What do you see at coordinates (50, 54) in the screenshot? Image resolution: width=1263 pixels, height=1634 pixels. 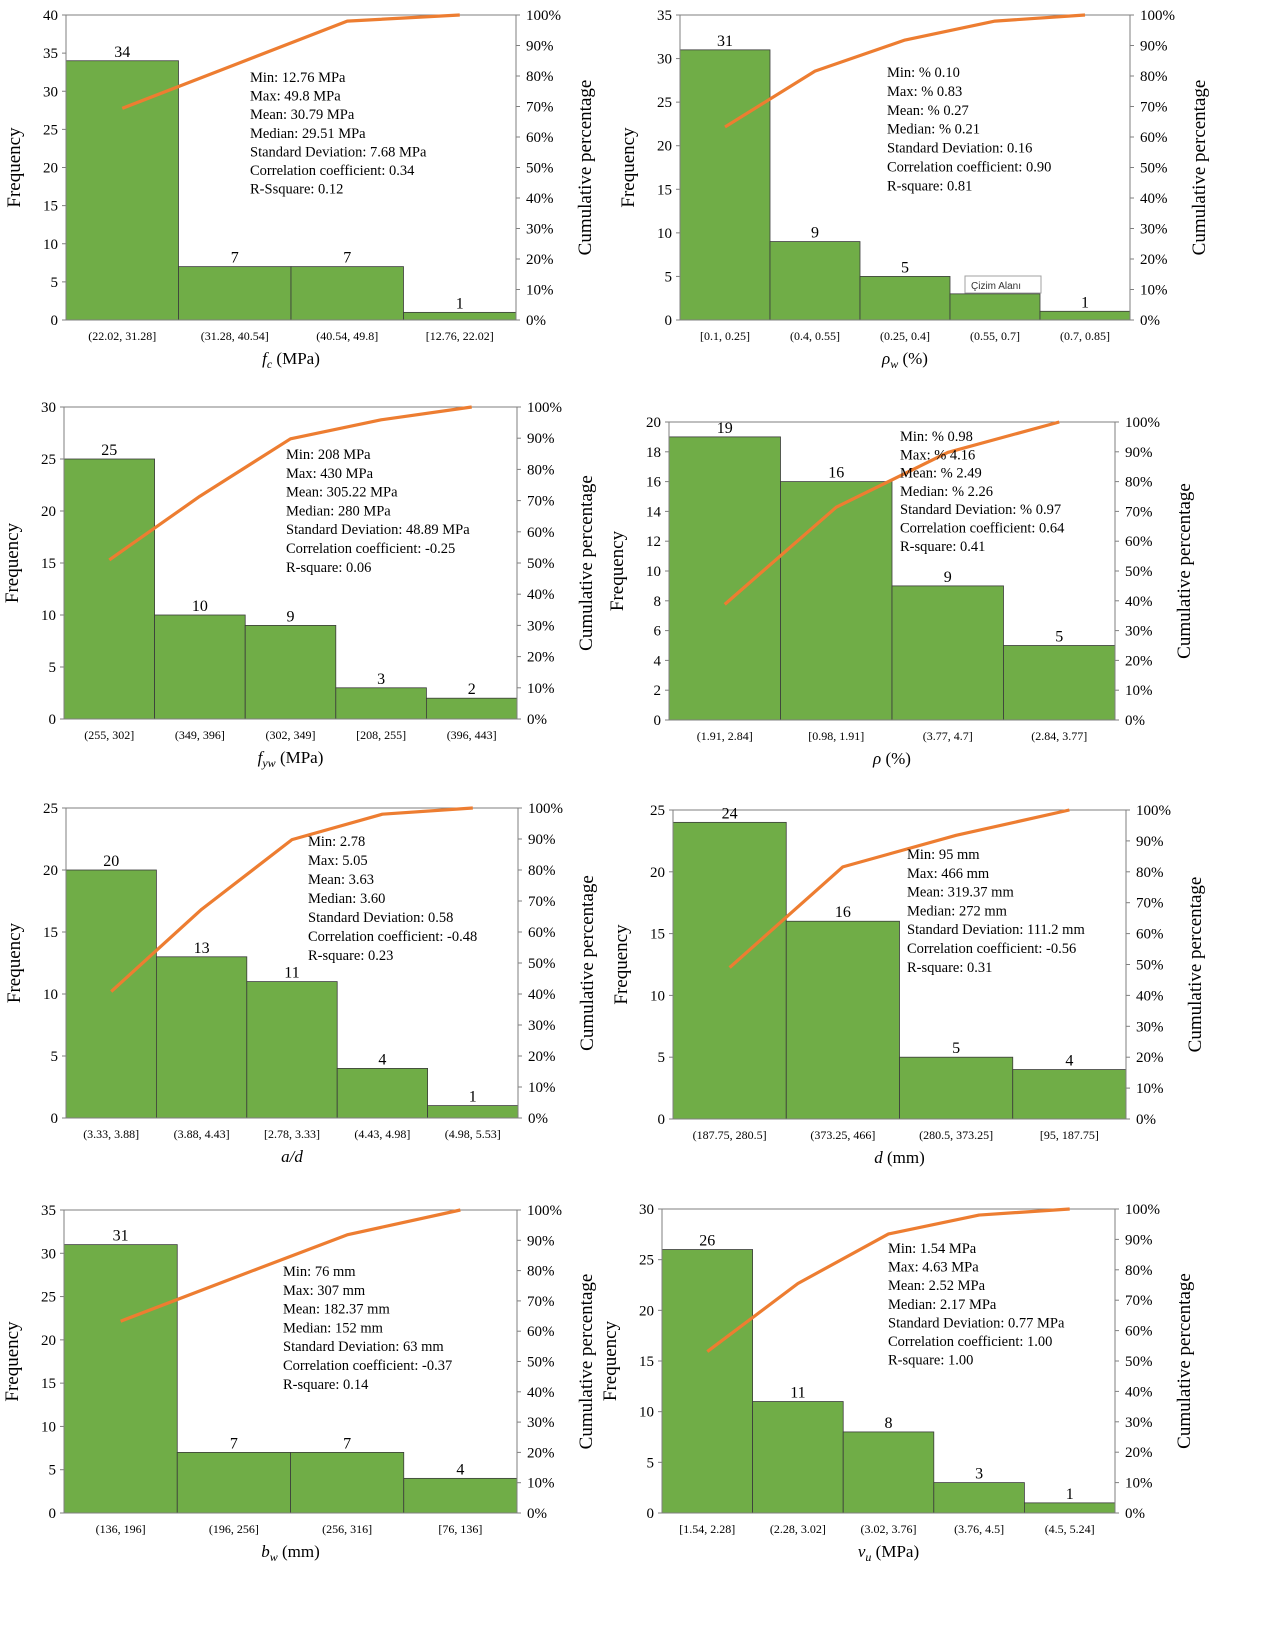 I see `y-tick-label: 35` at bounding box center [50, 54].